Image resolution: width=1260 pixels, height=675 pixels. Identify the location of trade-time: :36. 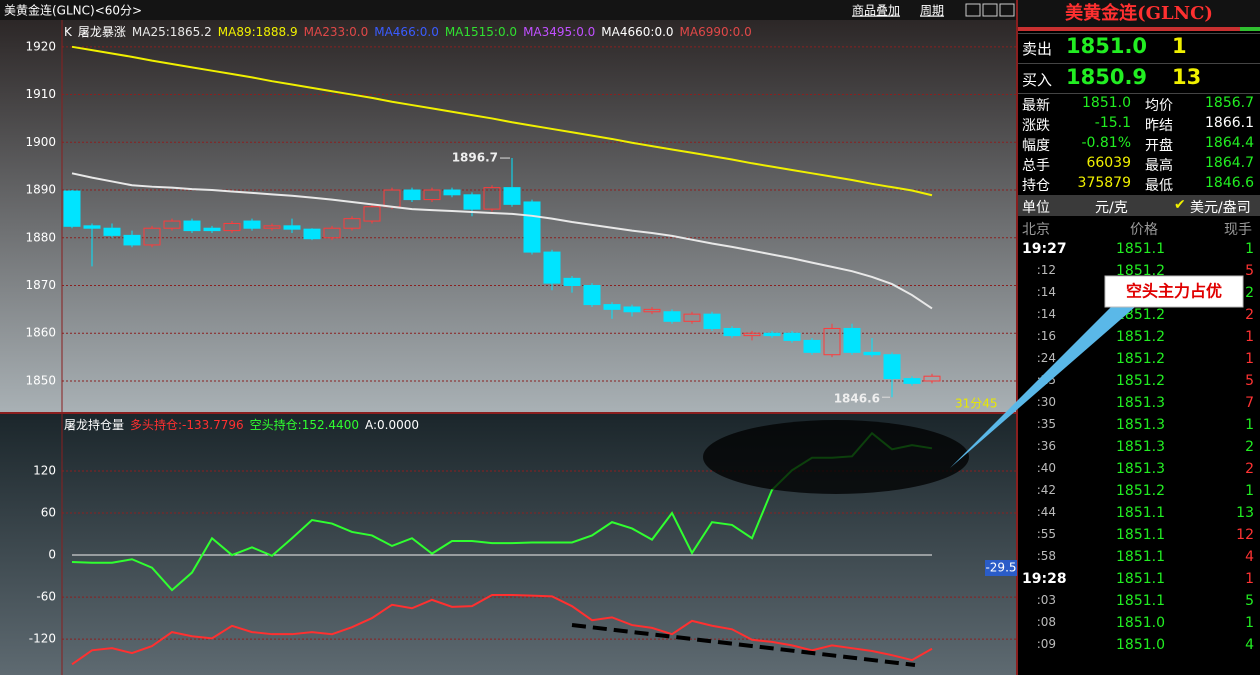
(1046, 446).